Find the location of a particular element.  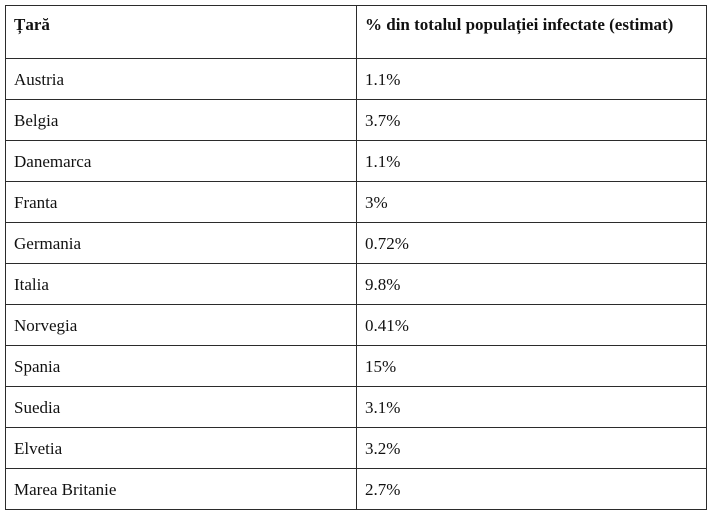

table-row: Italia 9.8% is located at coordinates (356, 284).